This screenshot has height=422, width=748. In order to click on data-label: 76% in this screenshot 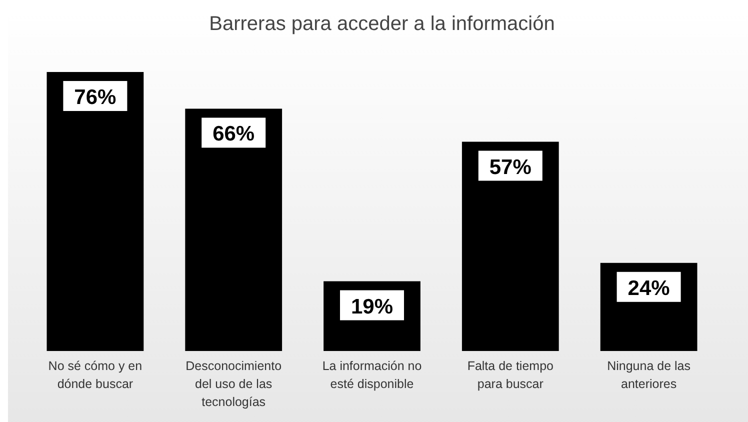, I will do `click(95, 97)`.